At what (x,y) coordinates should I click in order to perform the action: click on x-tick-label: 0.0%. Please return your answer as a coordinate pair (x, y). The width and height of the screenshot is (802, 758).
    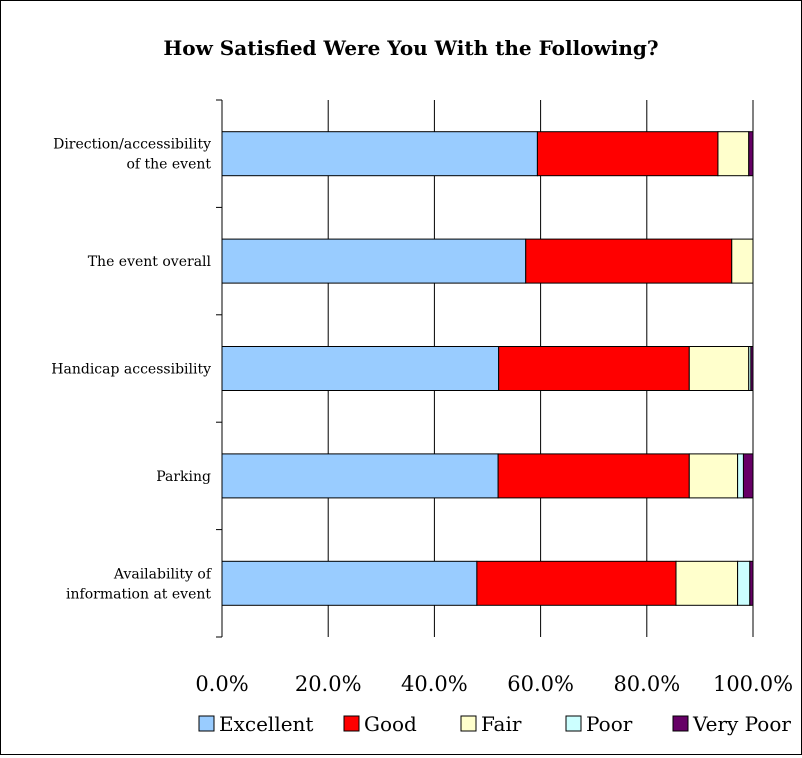
    Looking at the image, I should click on (221, 684).